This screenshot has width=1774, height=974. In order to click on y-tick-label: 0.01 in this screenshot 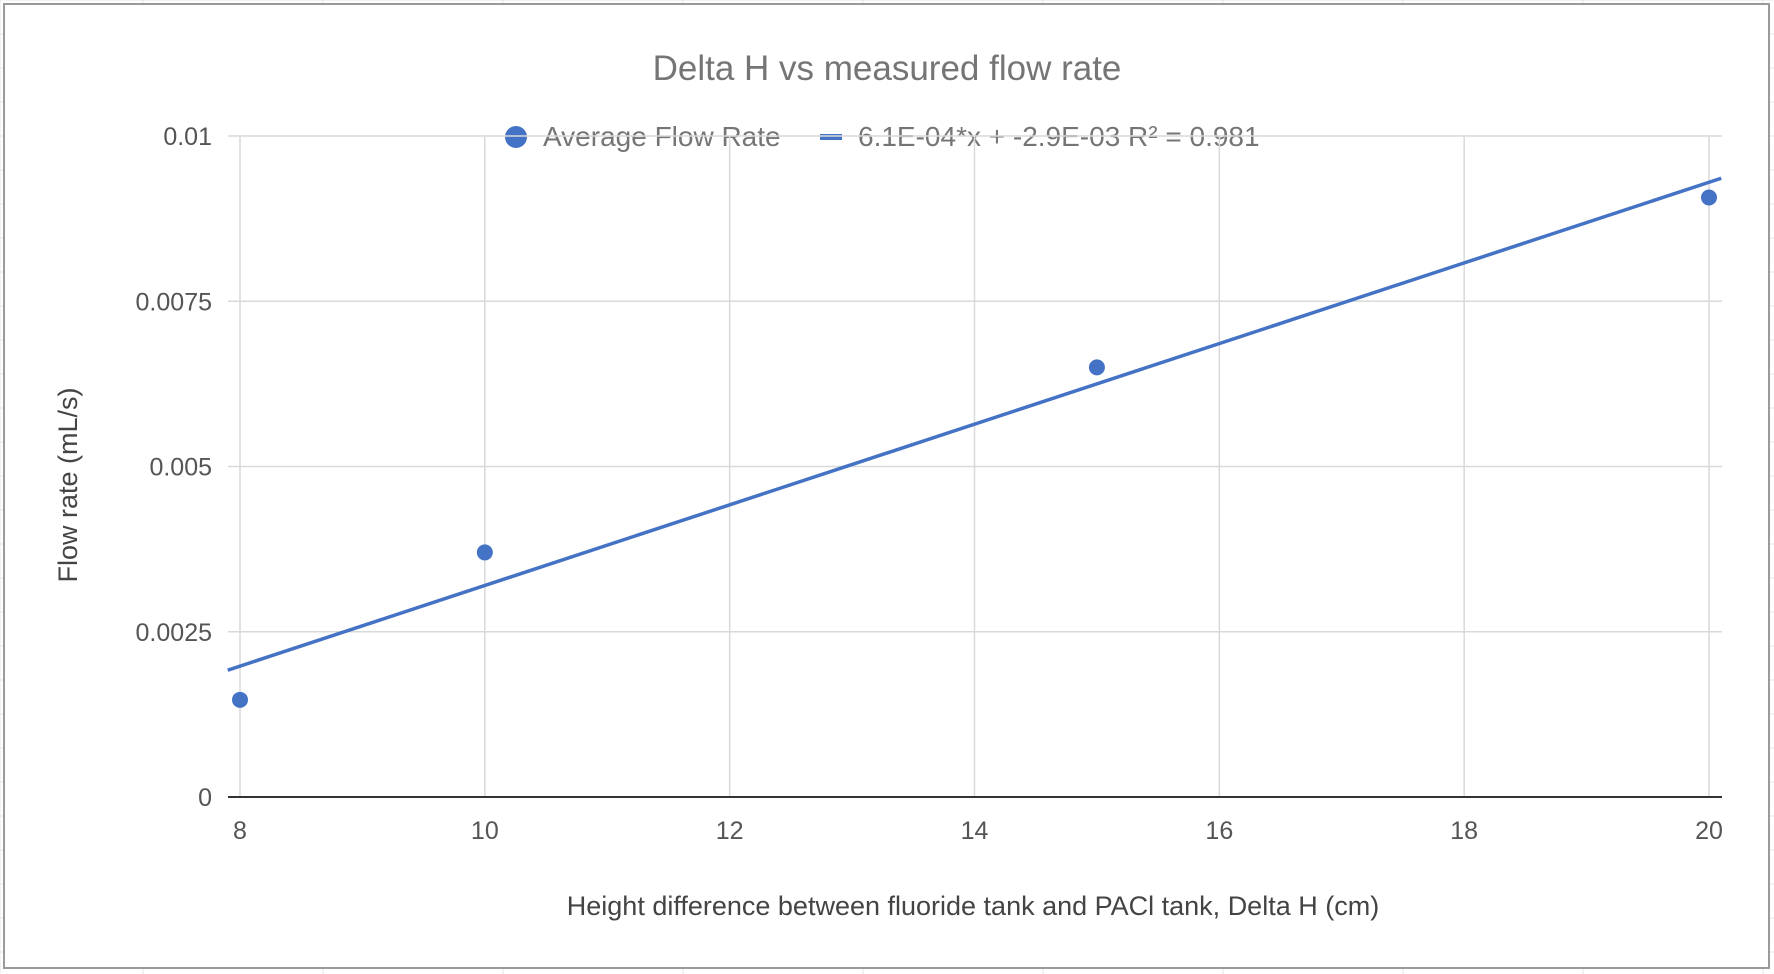, I will do `click(187, 137)`.